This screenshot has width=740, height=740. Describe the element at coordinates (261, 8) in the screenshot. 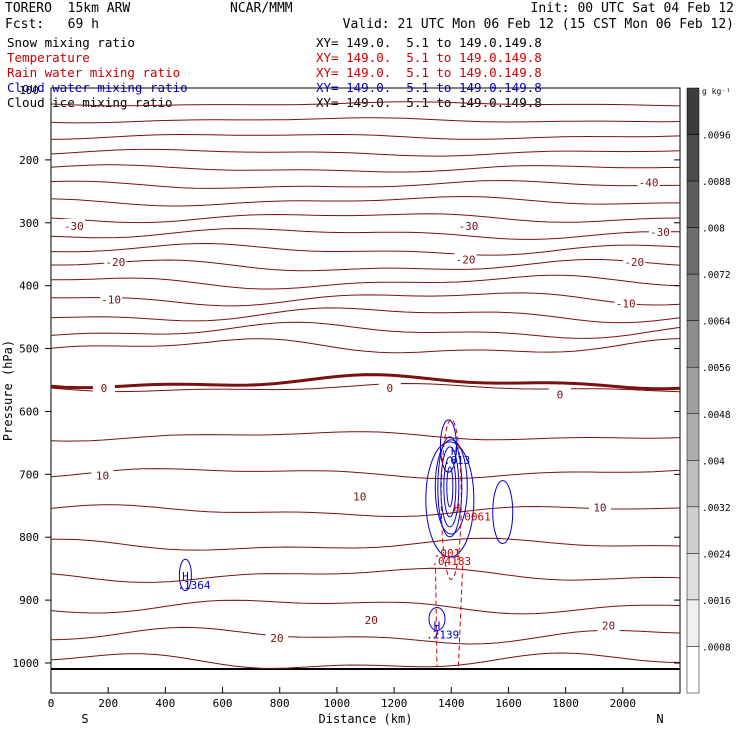

I see `center-title: NCAR/MMM` at that location.